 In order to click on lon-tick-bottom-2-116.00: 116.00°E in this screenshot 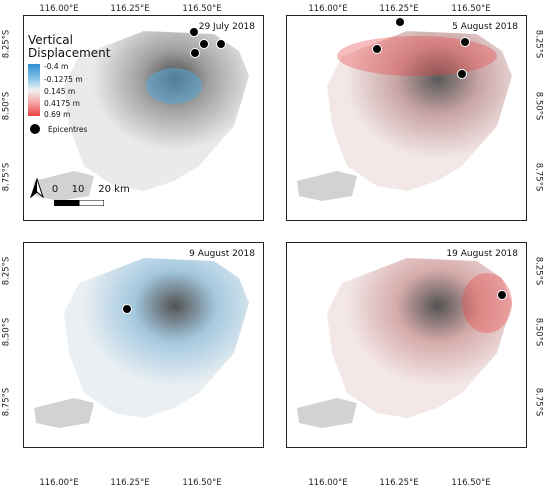, I will do `click(328, 483)`.